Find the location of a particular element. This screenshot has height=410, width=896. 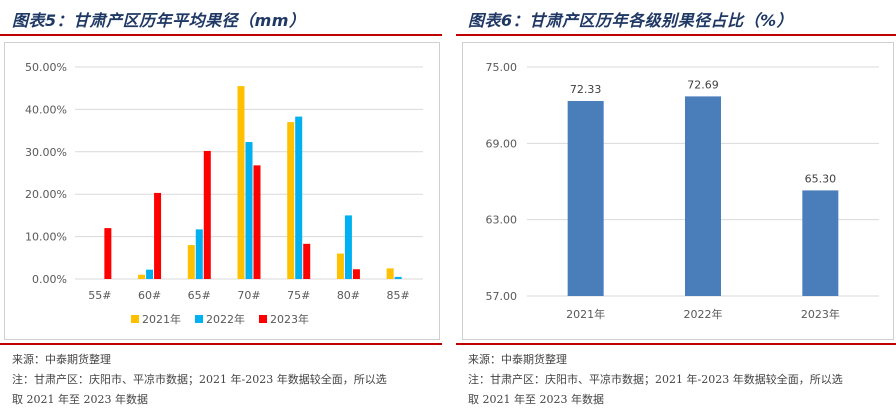

bar-2023年-55# is located at coordinates (108, 253).